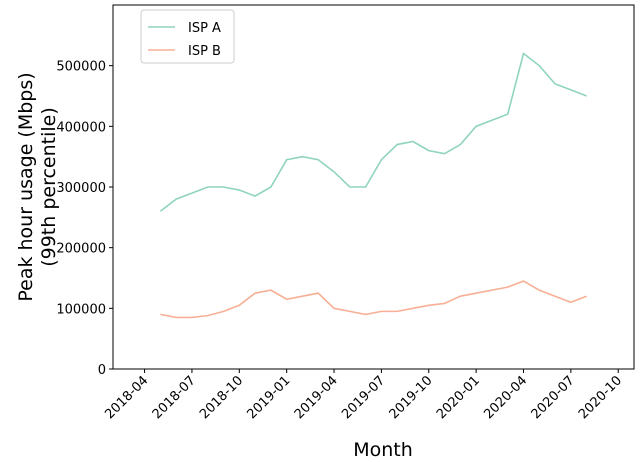 The width and height of the screenshot is (640, 462). Describe the element at coordinates (204, 28) in the screenshot. I see `legend-label: ISP A` at that location.